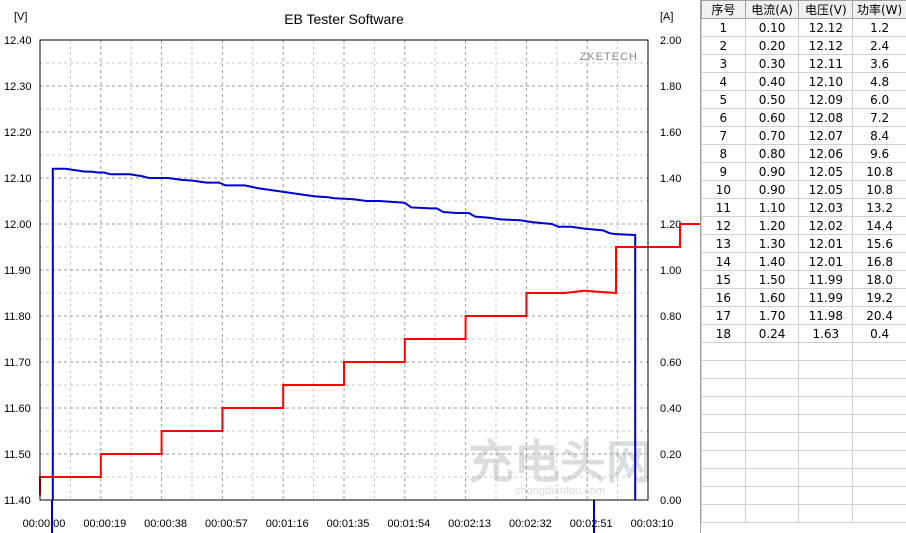 The height and width of the screenshot is (533, 906). I want to click on table-cell: 12.07, so click(826, 135).